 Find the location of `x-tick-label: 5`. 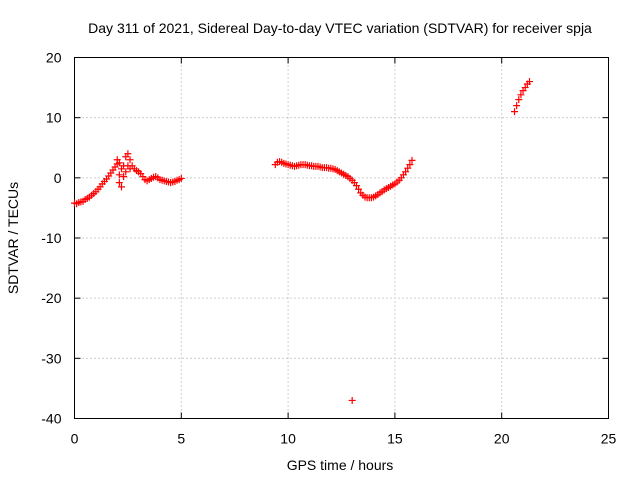

x-tick-label: 5 is located at coordinates (181, 439).